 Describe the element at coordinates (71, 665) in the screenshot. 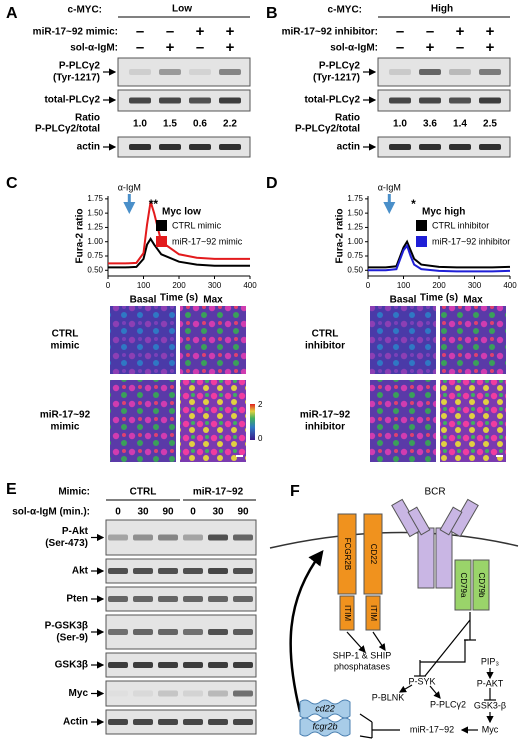

I see `blot-label: GSK3β` at that location.